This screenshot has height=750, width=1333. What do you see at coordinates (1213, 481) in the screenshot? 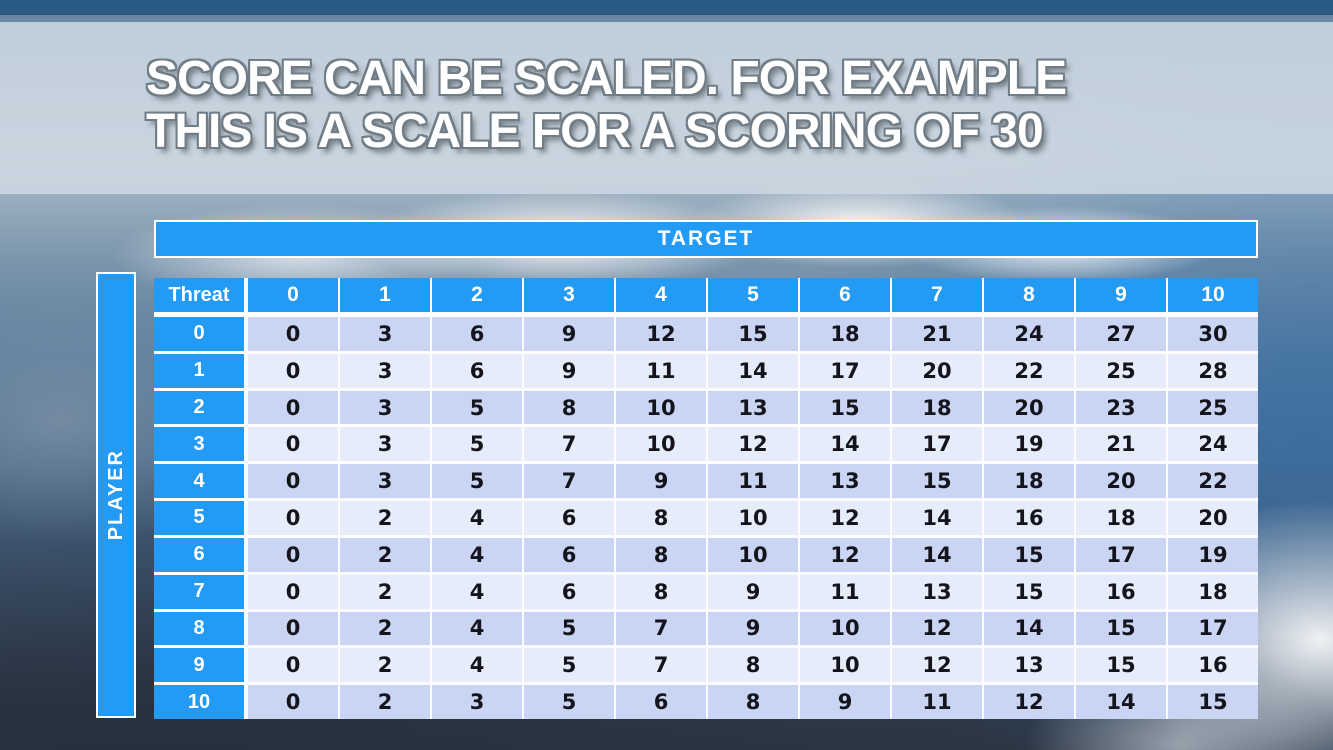
I see `score-cell: 22` at bounding box center [1213, 481].